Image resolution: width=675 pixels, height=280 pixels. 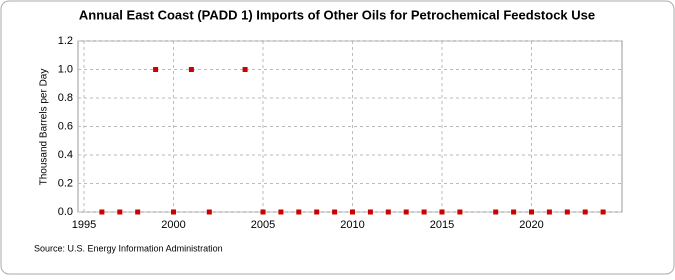 I want to click on y-tick-label: 0.2, so click(x=65, y=183).